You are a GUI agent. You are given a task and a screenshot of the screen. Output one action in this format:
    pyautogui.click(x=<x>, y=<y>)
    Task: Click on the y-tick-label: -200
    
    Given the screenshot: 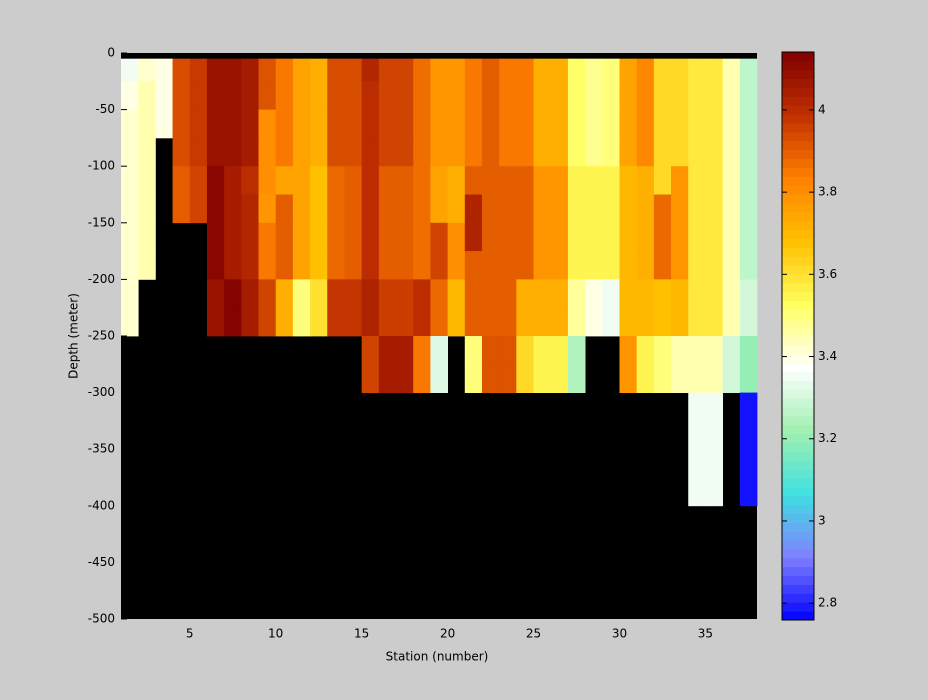 What is the action you would take?
    pyautogui.click(x=101, y=279)
    